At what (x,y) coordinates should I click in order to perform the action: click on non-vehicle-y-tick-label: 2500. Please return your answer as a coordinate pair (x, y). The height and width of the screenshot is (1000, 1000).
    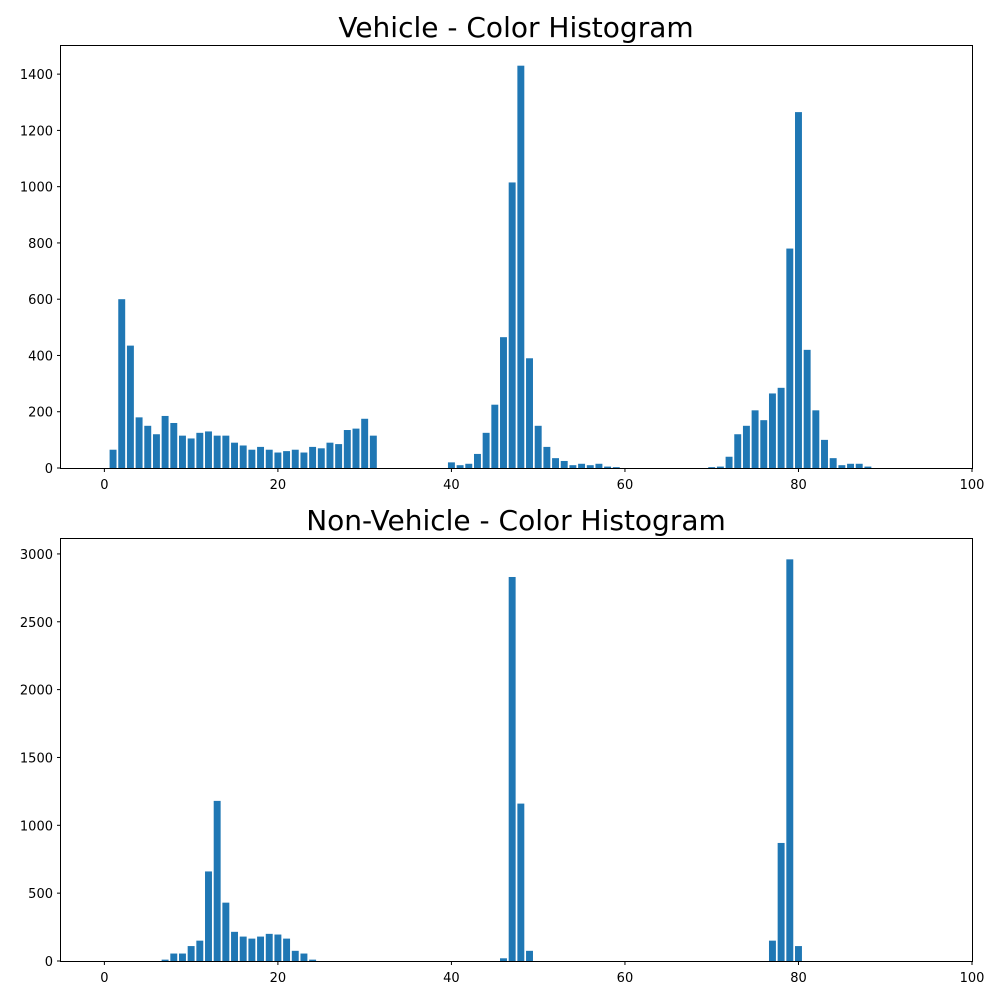
    Looking at the image, I should click on (36, 623).